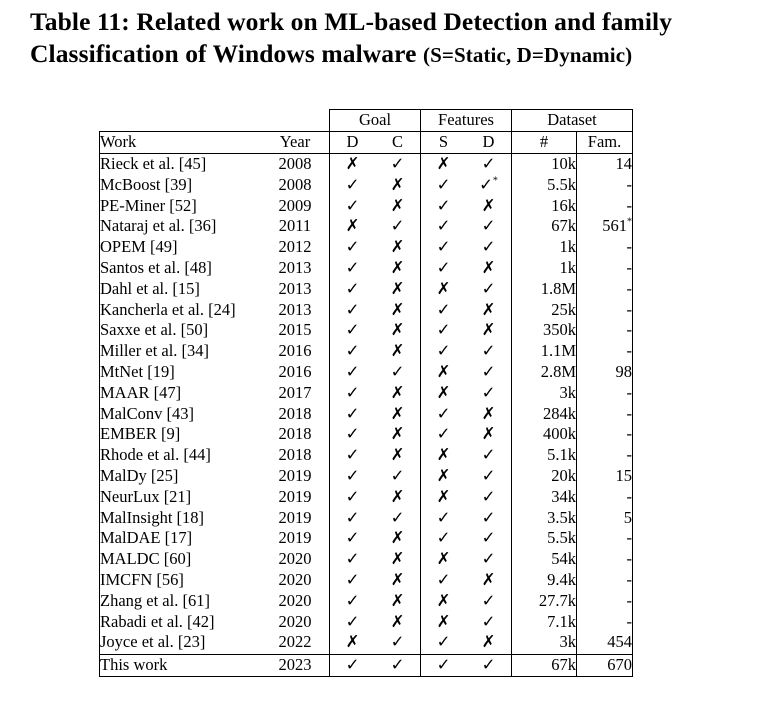 This screenshot has height=726, width=777. What do you see at coordinates (180, 247) in the screenshot?
I see `work-cell: OPEM [49]` at bounding box center [180, 247].